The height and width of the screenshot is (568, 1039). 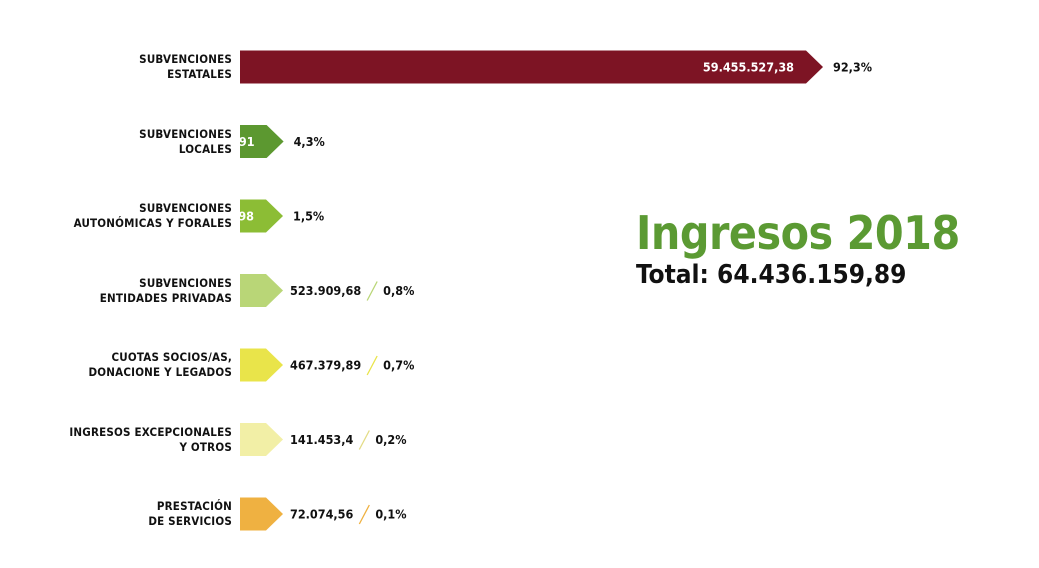 What do you see at coordinates (190, 521) in the screenshot?
I see `category-label-line: DE SERVICIOS` at bounding box center [190, 521].